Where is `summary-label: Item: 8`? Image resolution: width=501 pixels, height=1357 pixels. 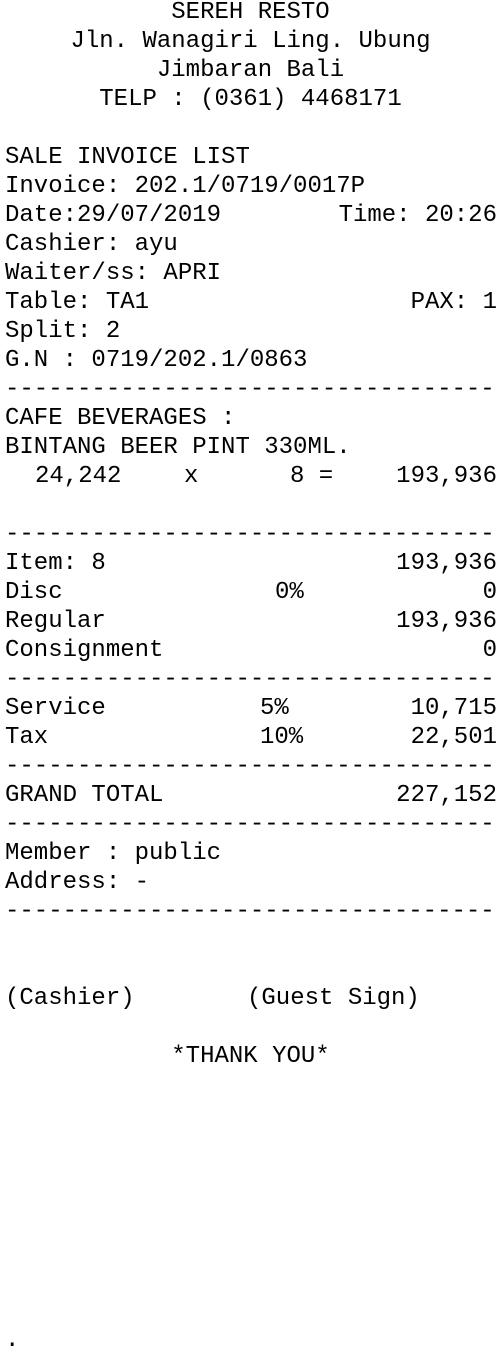
summary-label: Item: 8 is located at coordinates (55, 563).